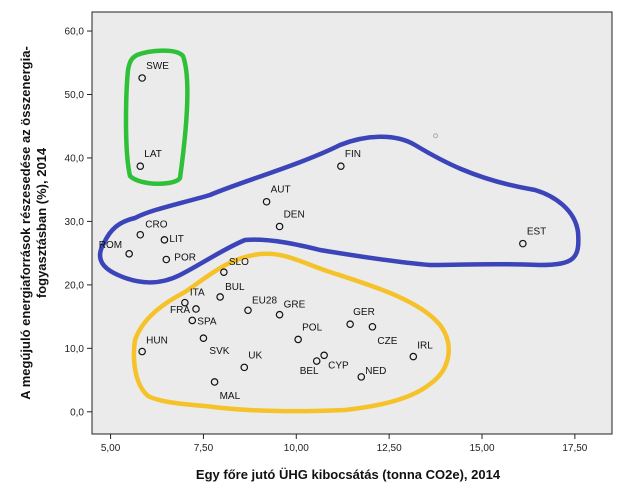 The height and width of the screenshot is (500, 624). What do you see at coordinates (387, 341) in the screenshot?
I see `point-label-cze: CZE` at bounding box center [387, 341].